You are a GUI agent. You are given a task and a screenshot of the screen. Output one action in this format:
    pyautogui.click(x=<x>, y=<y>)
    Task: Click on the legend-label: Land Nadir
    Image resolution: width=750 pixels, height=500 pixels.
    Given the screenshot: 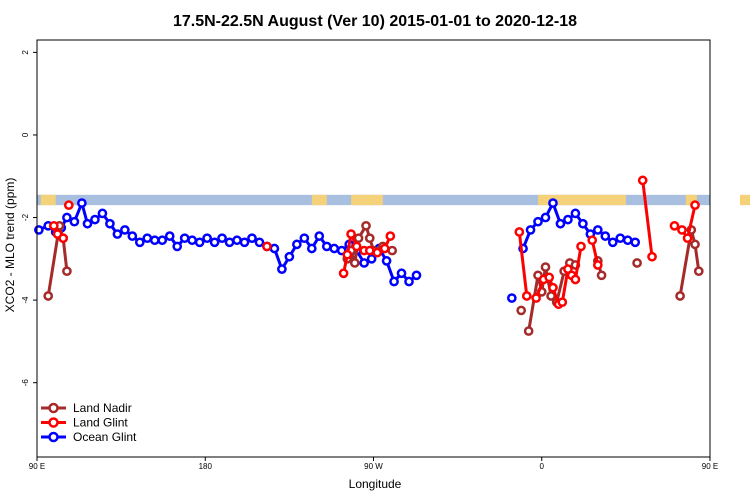 What is the action you would take?
    pyautogui.click(x=102, y=408)
    